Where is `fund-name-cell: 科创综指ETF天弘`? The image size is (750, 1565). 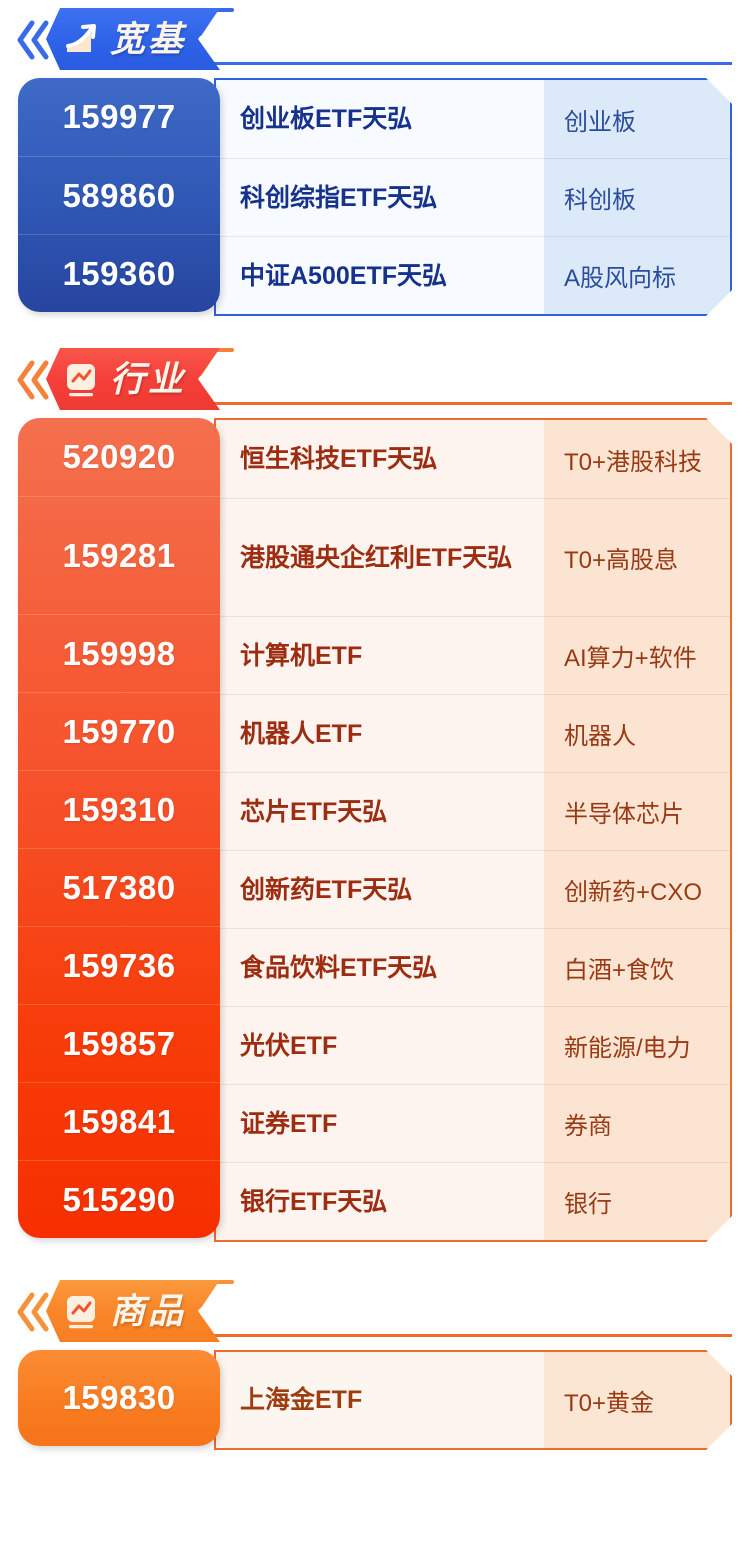
fund-name-cell: 科创综指ETF天弘 is located at coordinates (380, 197).